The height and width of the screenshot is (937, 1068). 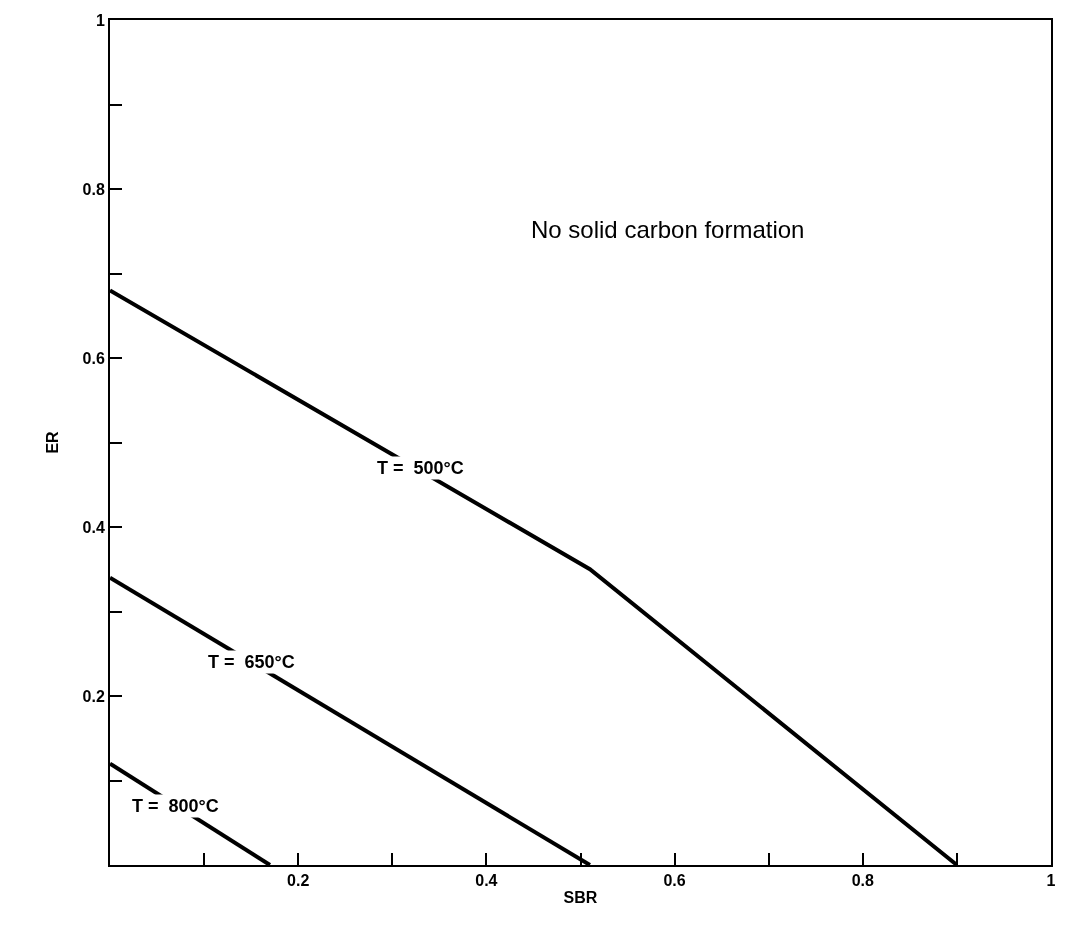 I want to click on annotation: No solid carbon formation, so click(x=668, y=229).